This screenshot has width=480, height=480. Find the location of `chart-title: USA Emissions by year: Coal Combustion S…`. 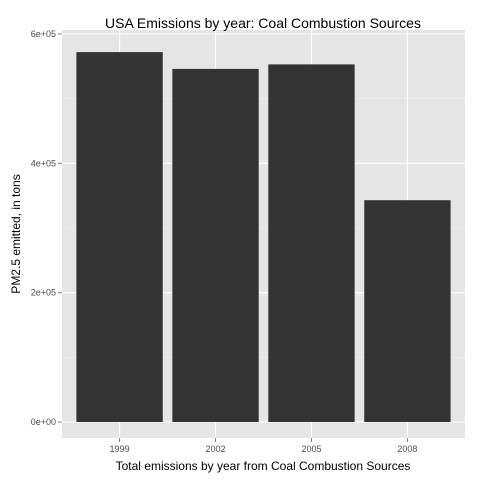

chart-title: USA Emissions by year: Coal Combustion S… is located at coordinates (263, 23).